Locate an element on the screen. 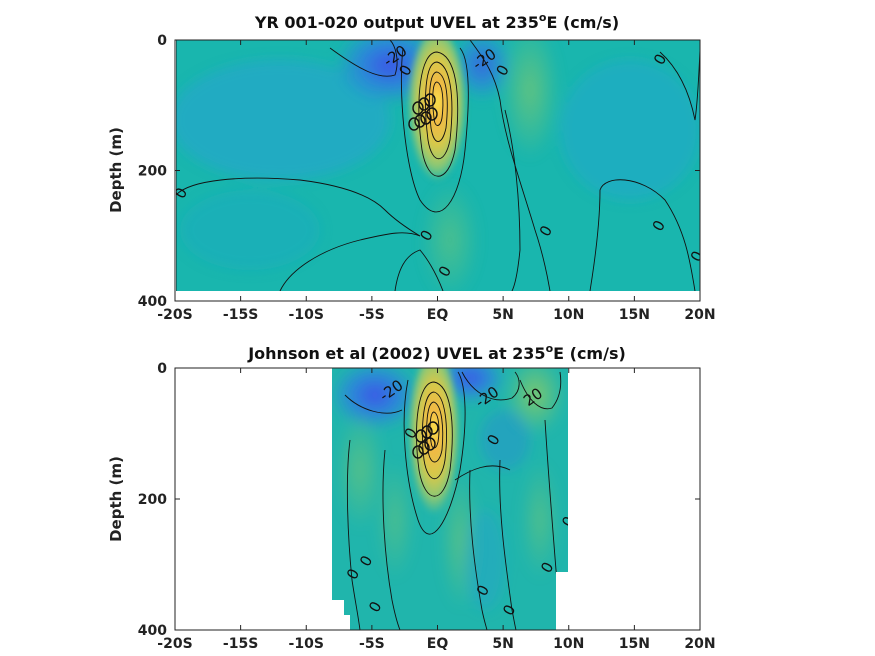  eastward-core is located at coordinates (434, 445).